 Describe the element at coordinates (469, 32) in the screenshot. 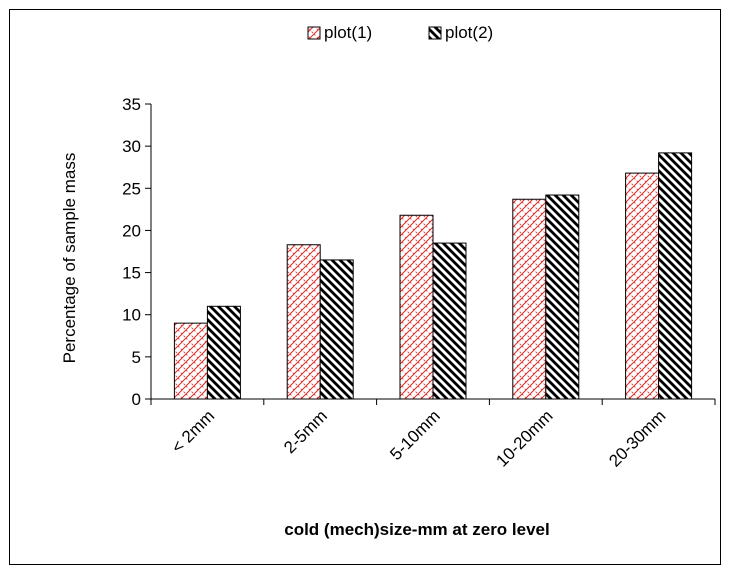

I see `legend-label-series-2: plot(2)` at that location.